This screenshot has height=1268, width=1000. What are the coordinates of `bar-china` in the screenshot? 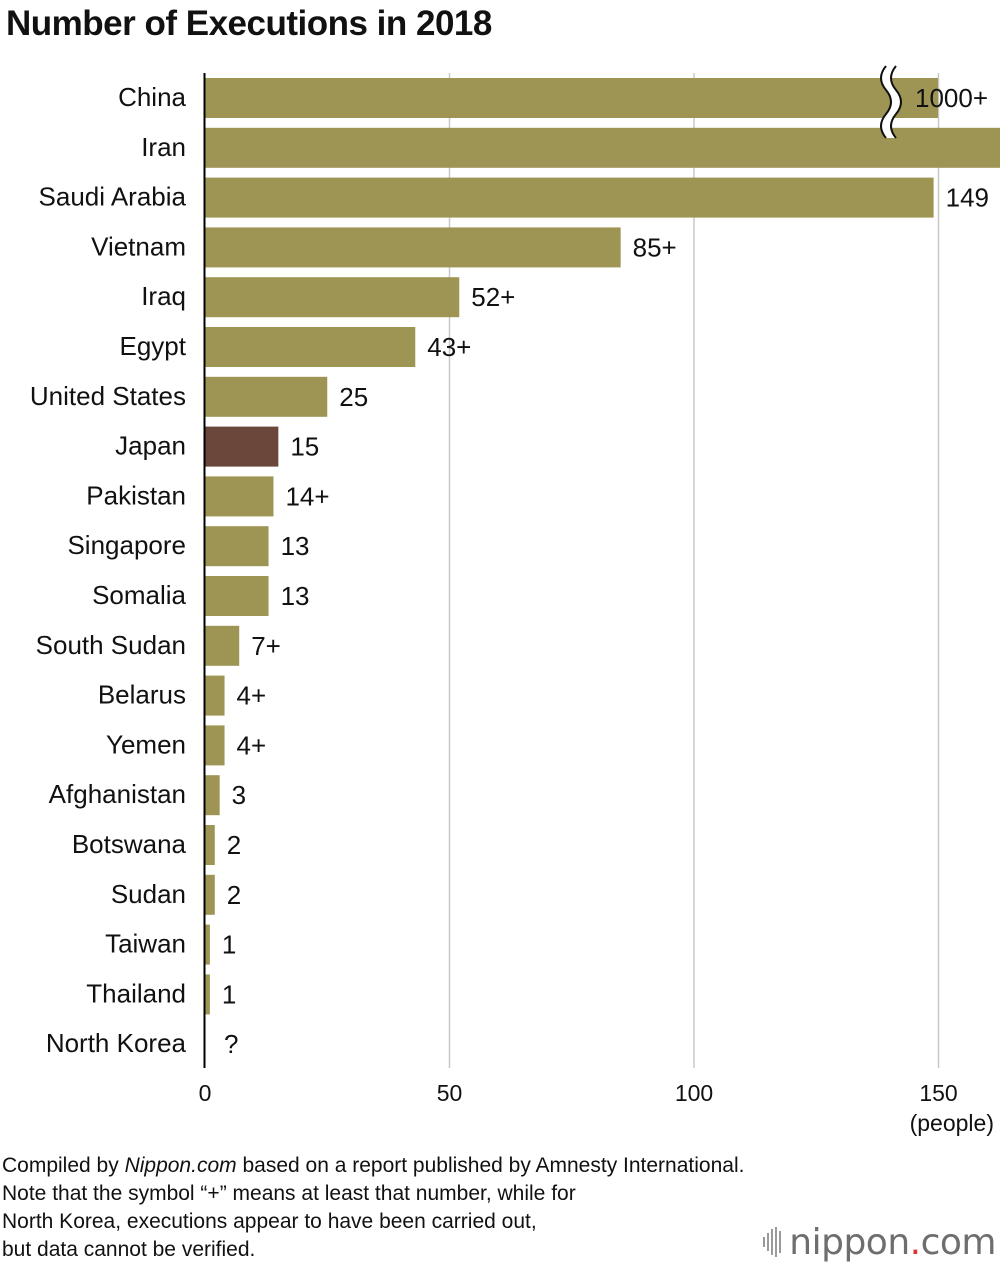 It's located at (571, 98).